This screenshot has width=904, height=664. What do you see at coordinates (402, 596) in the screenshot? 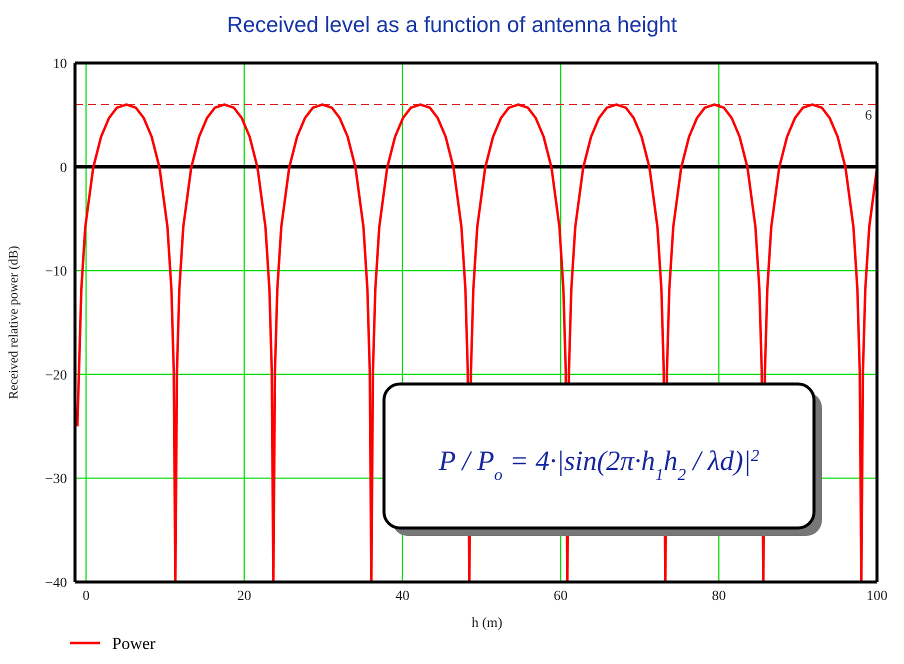
I see `x-tick-label: 40` at bounding box center [402, 596].